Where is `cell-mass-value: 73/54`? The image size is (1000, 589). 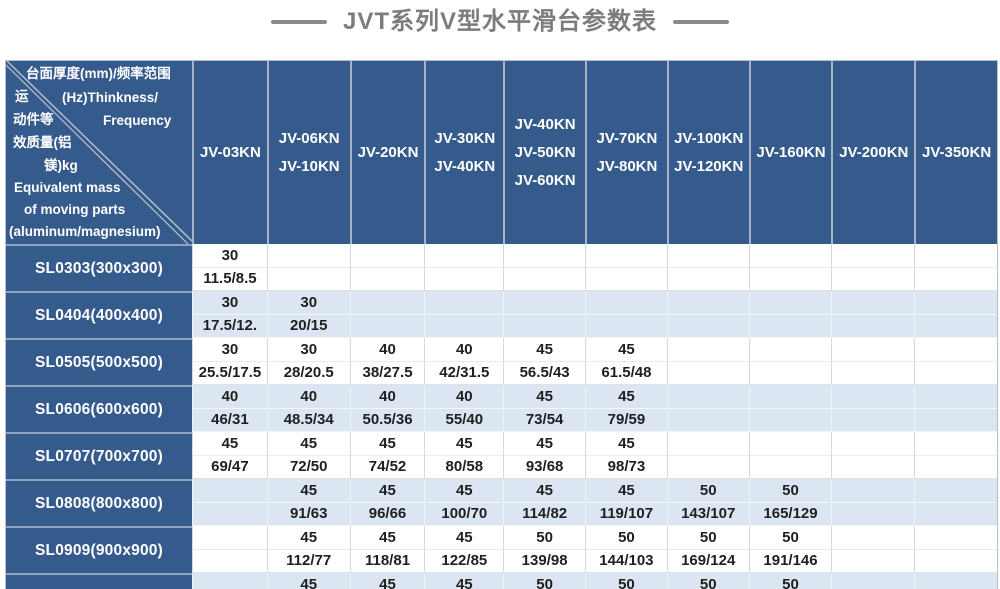 cell-mass-value: 73/54 is located at coordinates (545, 420).